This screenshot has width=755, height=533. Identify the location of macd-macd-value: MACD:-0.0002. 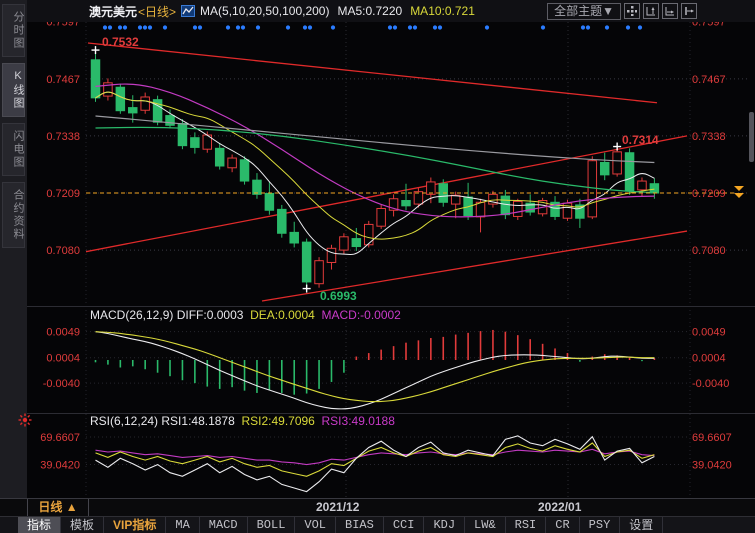
(361, 315).